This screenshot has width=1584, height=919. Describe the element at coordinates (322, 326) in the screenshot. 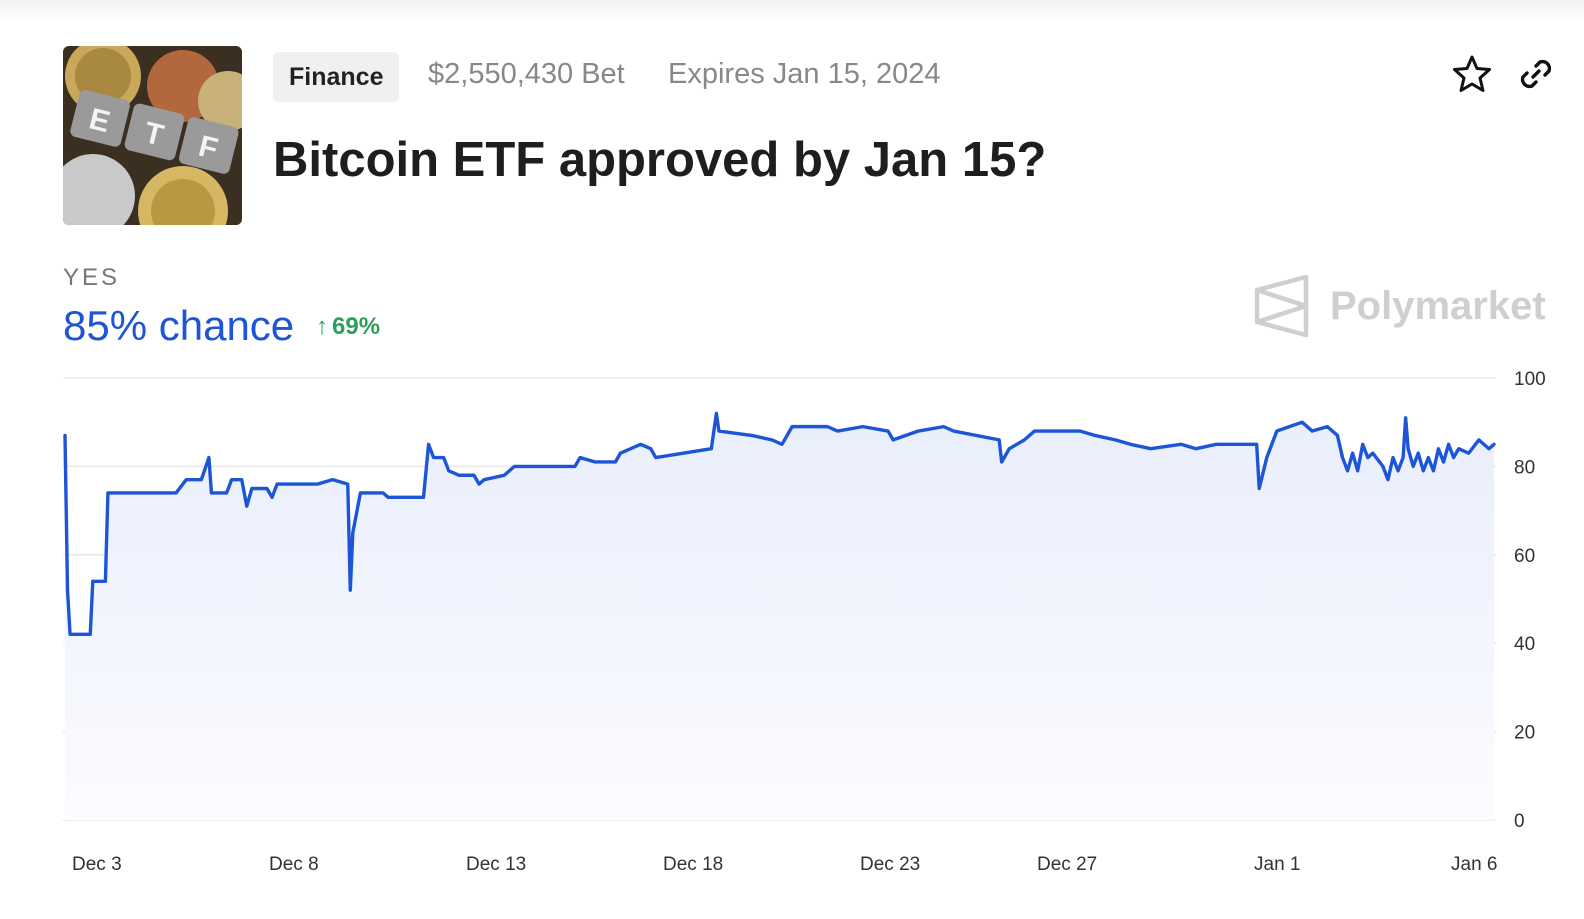

I see `arrow-up-icon: ↑` at that location.